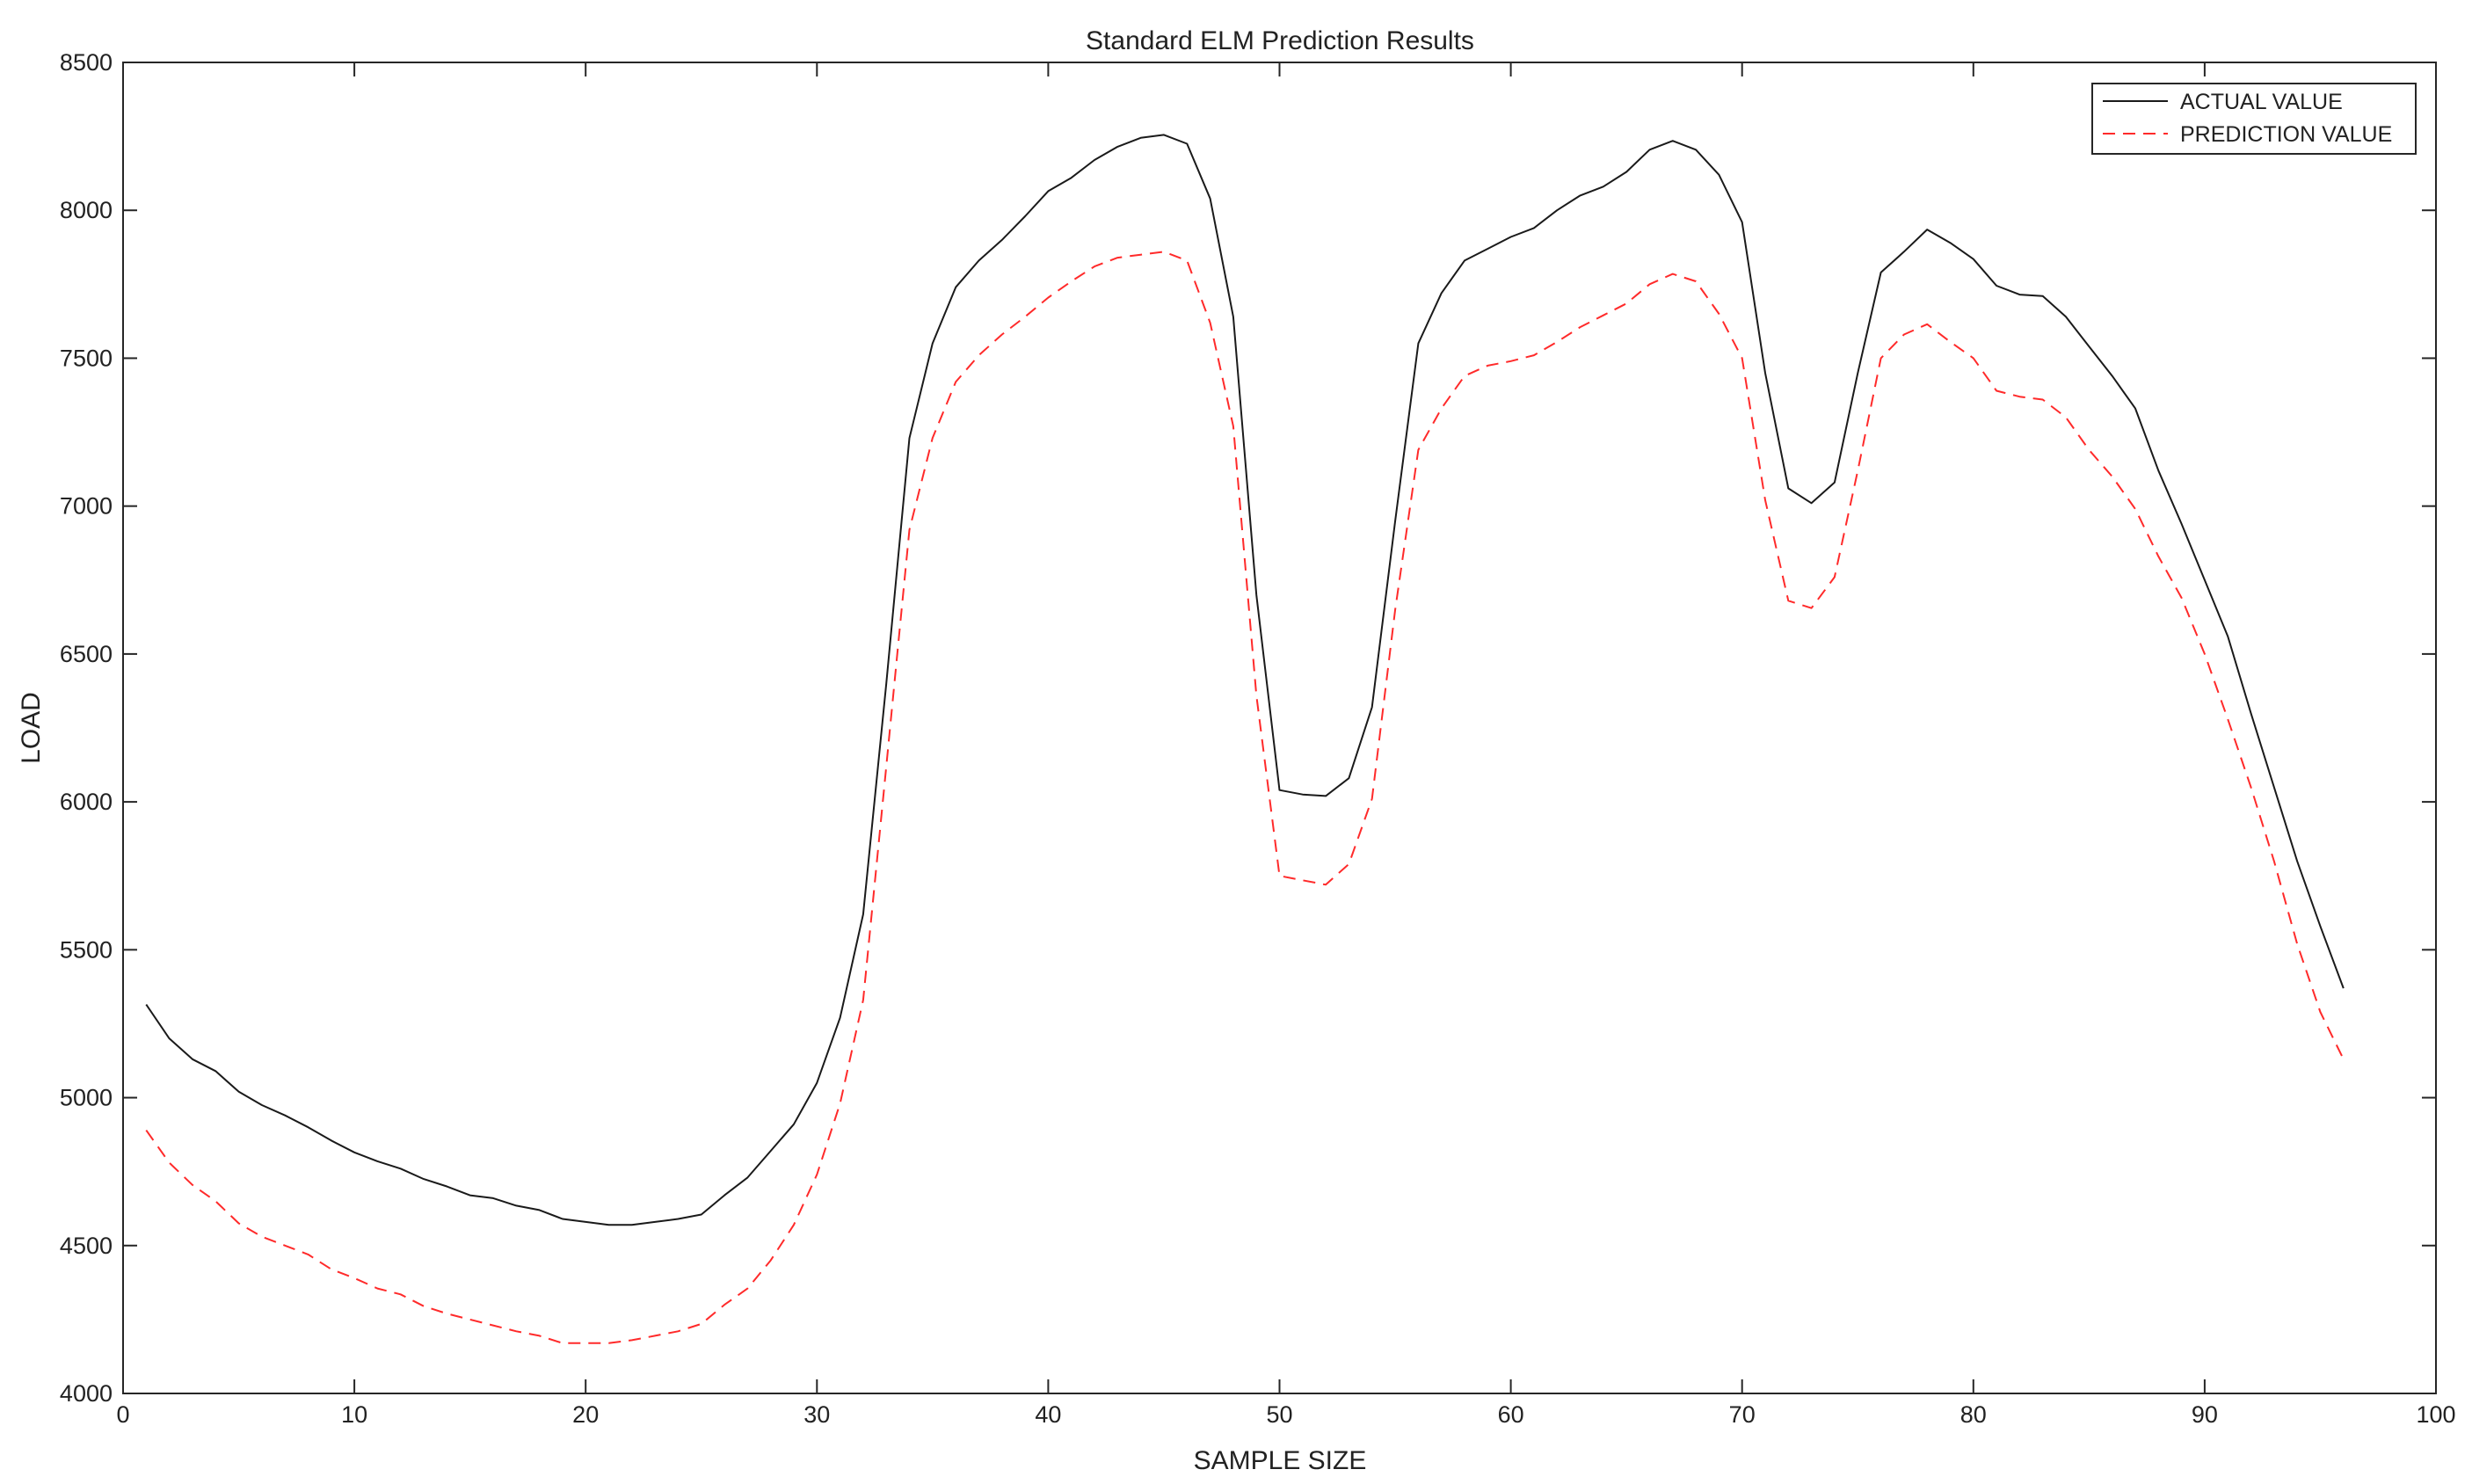 The image size is (2472, 1484). Describe the element at coordinates (1974, 1414) in the screenshot. I see `x-tick-label: 80` at that location.